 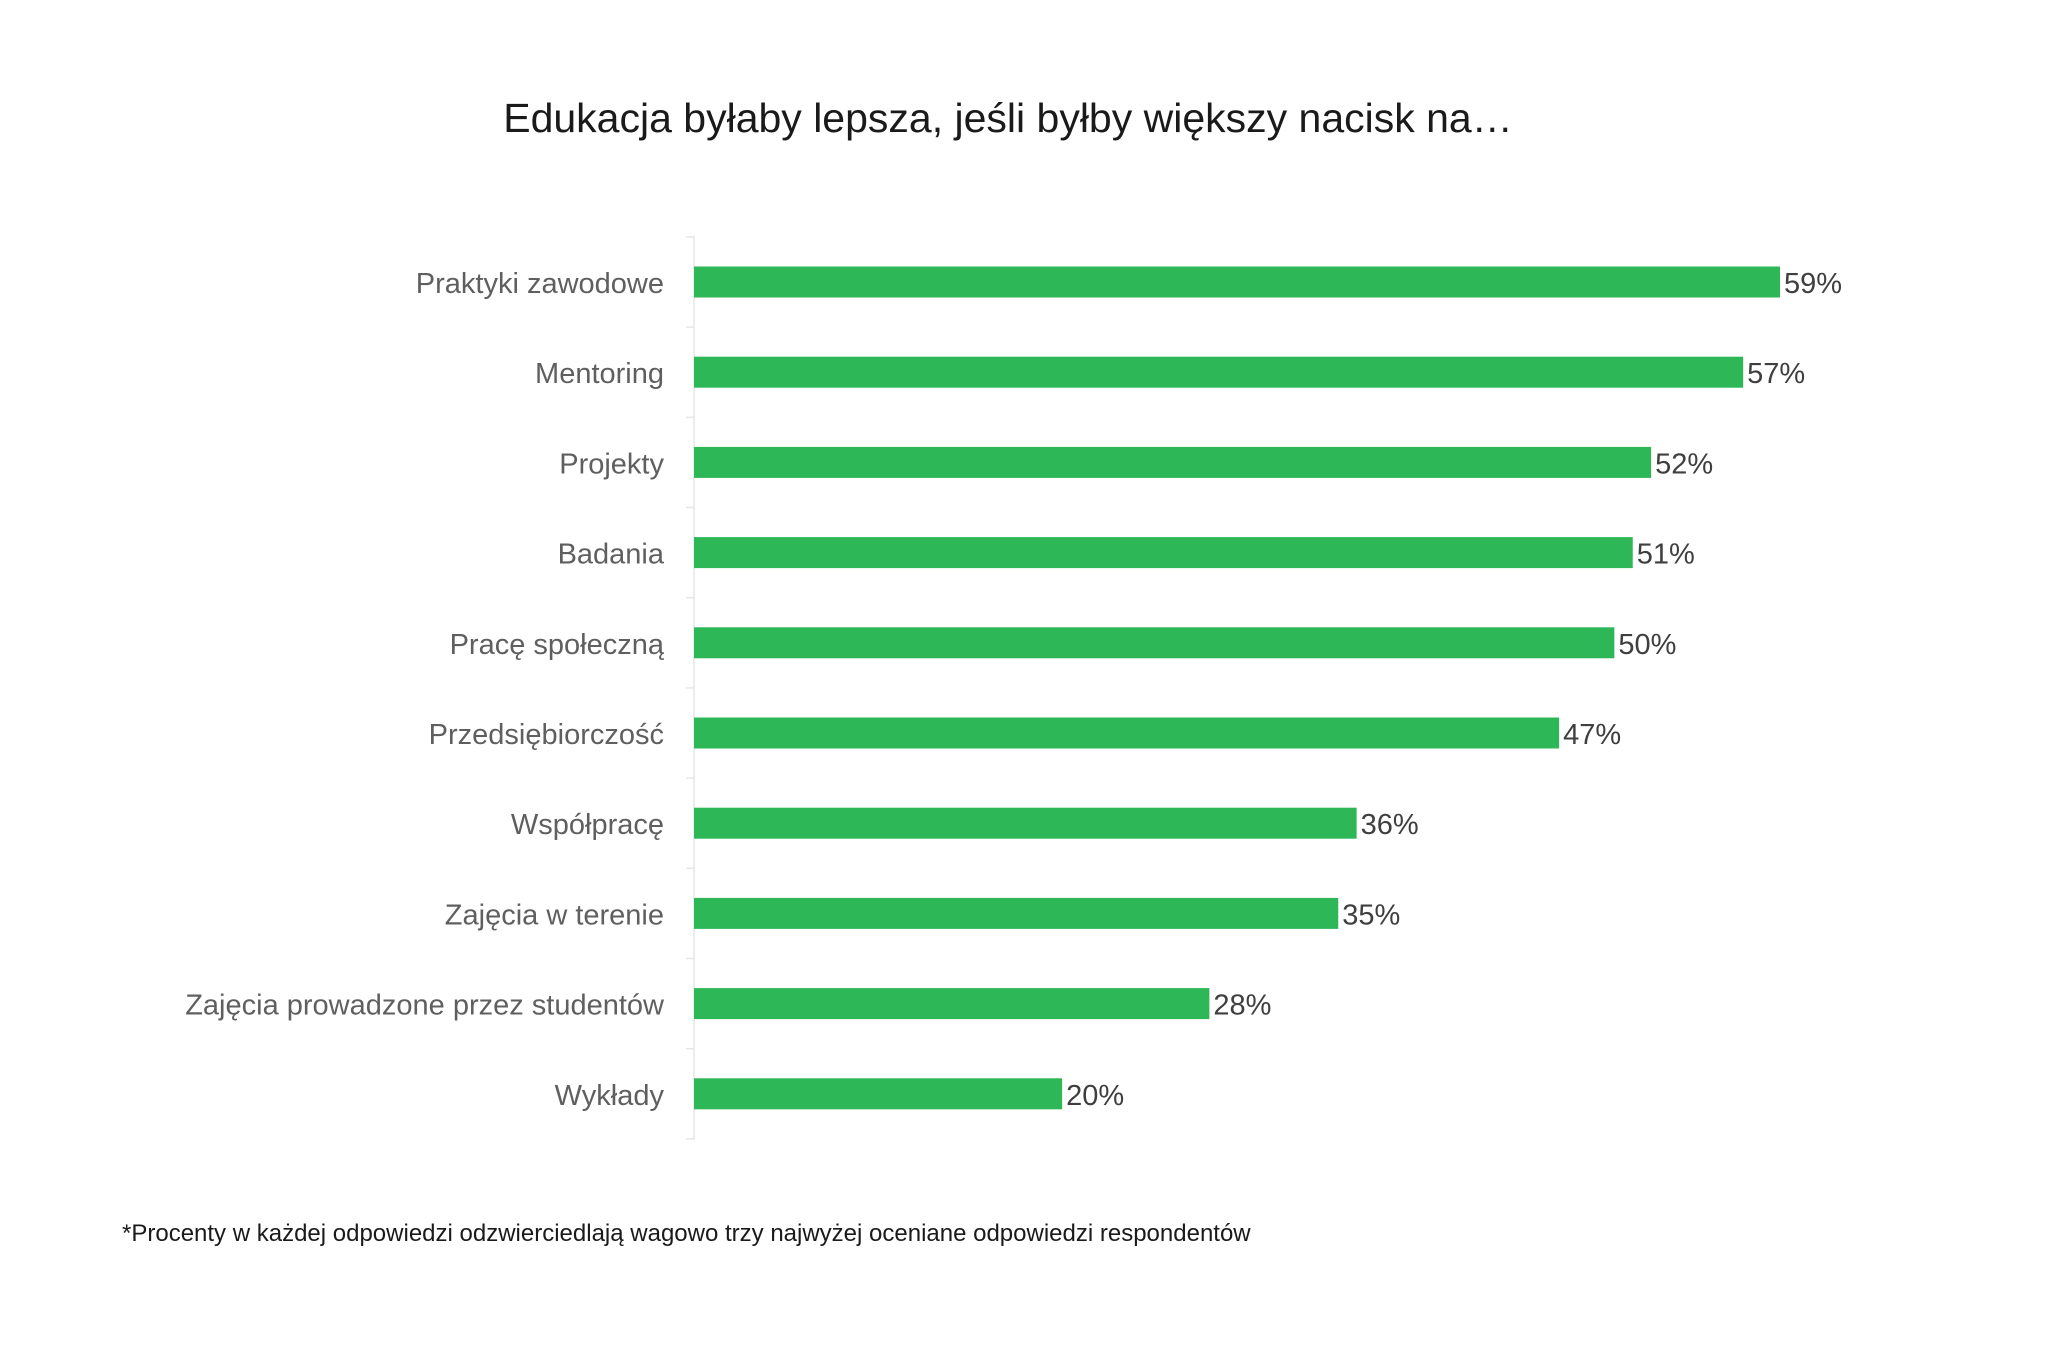 I want to click on category-label: Zajęcia w terenie, so click(x=554, y=915).